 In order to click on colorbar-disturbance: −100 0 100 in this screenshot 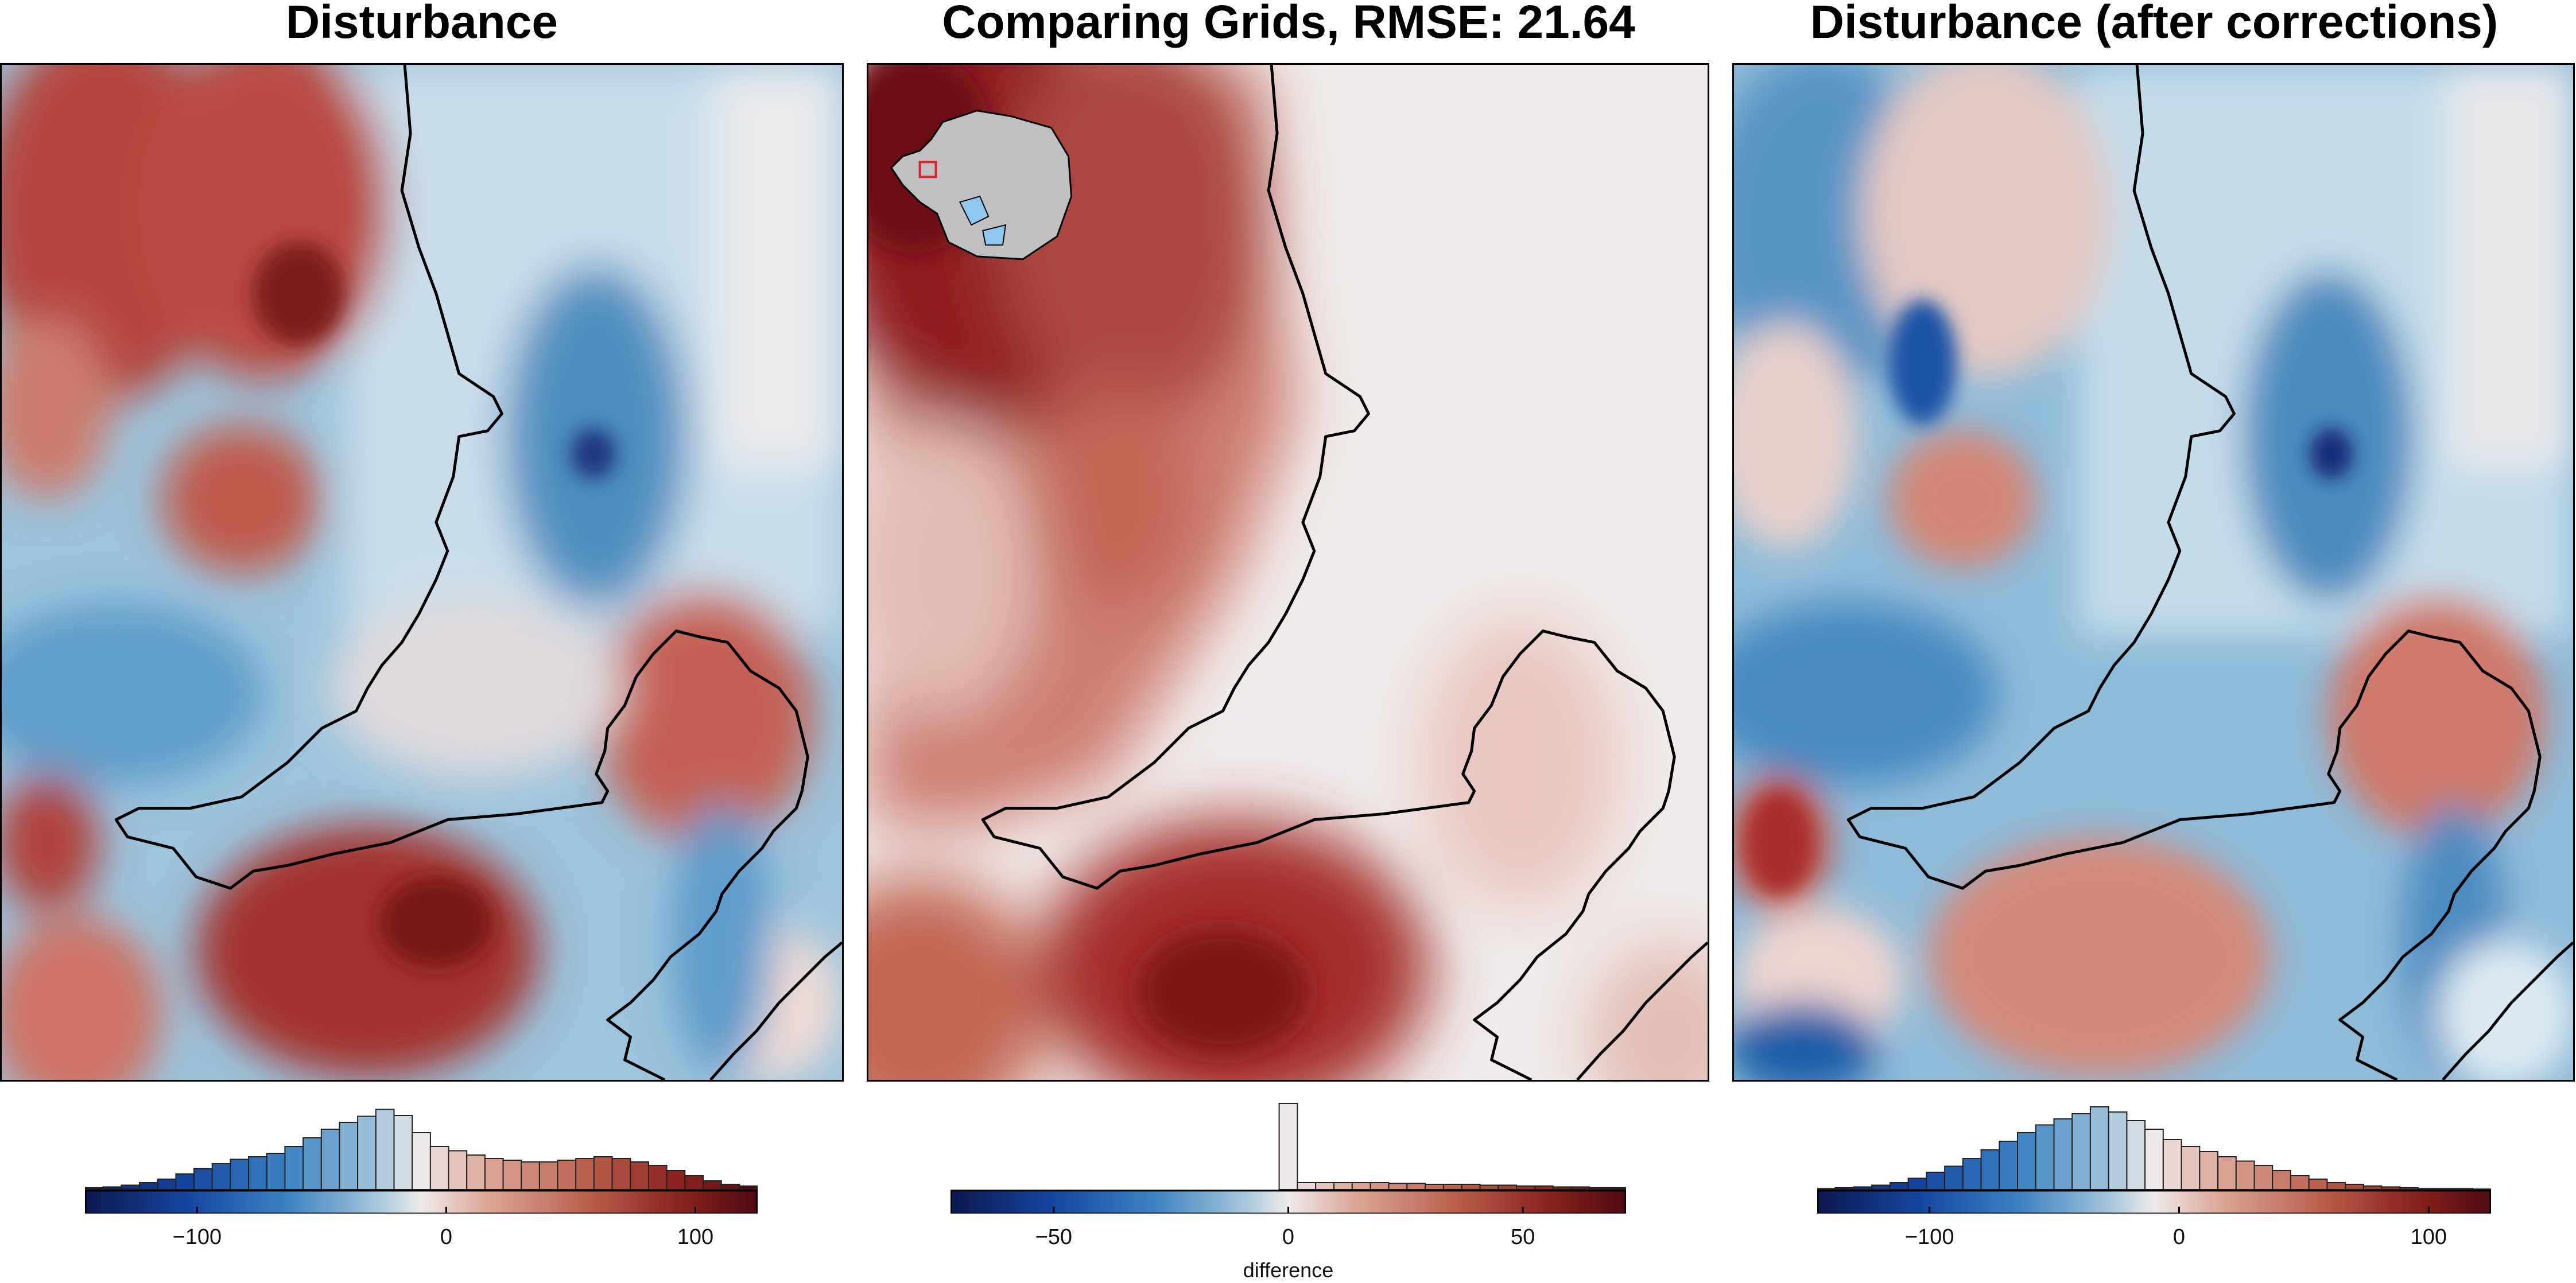, I will do `click(421, 1191)`.